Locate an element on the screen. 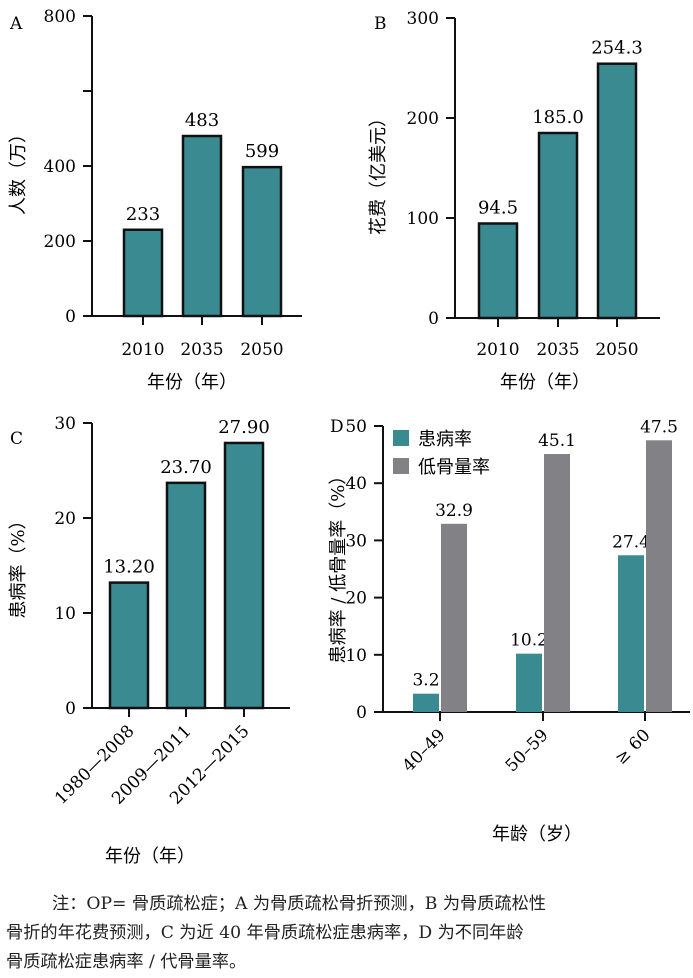 The image size is (693, 978). panel-b-bar-value-label: 185.0 is located at coordinates (558, 117).